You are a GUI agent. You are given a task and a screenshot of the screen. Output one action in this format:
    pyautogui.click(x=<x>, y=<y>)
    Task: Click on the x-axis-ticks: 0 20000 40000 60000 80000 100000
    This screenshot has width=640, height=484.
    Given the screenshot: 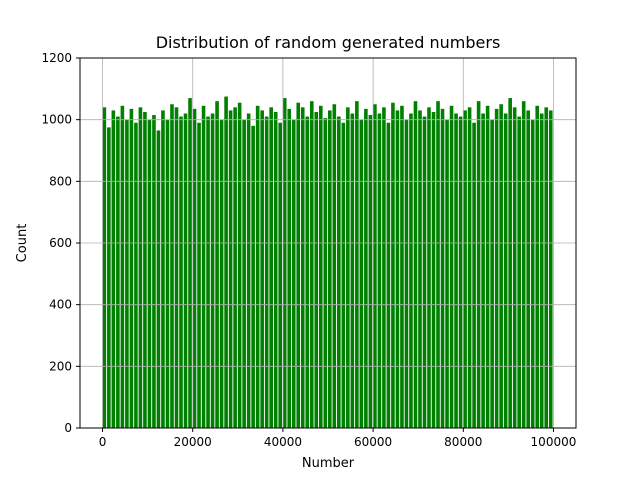 What is the action you would take?
    pyautogui.click(x=338, y=438)
    